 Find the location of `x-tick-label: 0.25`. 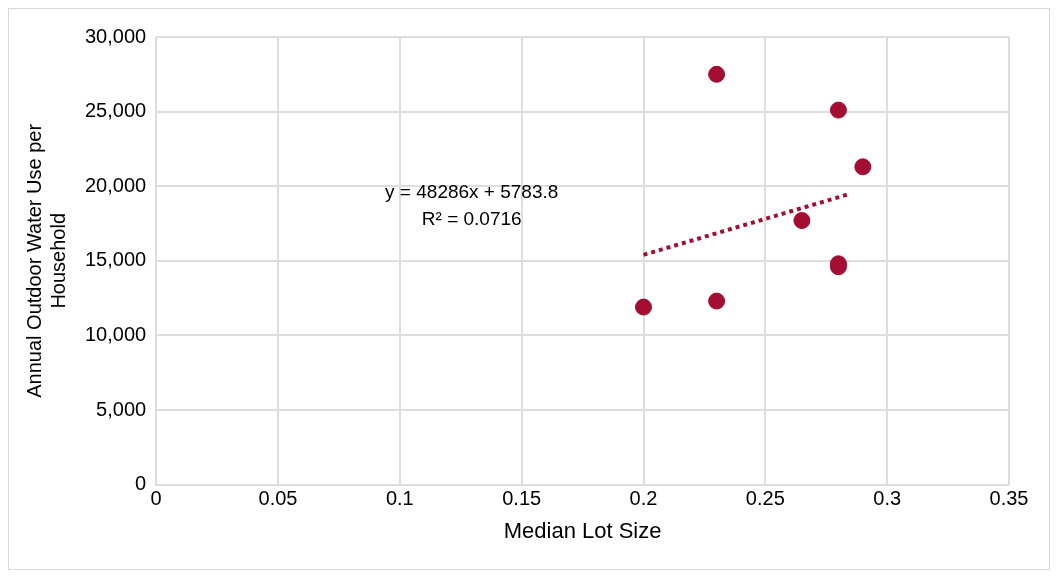

x-tick-label: 0.25 is located at coordinates (765, 498).